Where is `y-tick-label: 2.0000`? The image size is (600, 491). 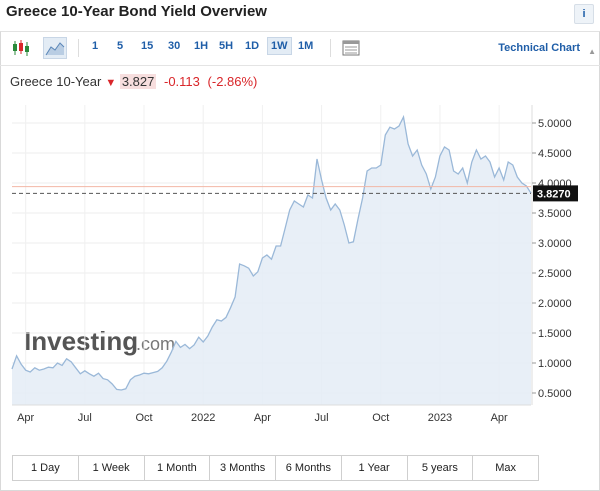
y-tick-label: 2.0000 is located at coordinates (555, 304).